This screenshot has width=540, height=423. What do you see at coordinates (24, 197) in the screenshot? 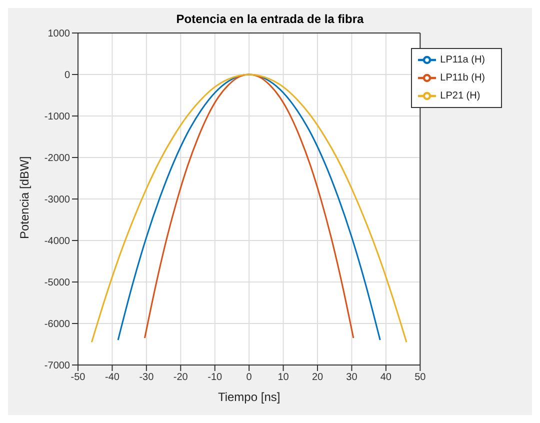
I see `y-axis-title: Potencia [dBW]` at bounding box center [24, 197].